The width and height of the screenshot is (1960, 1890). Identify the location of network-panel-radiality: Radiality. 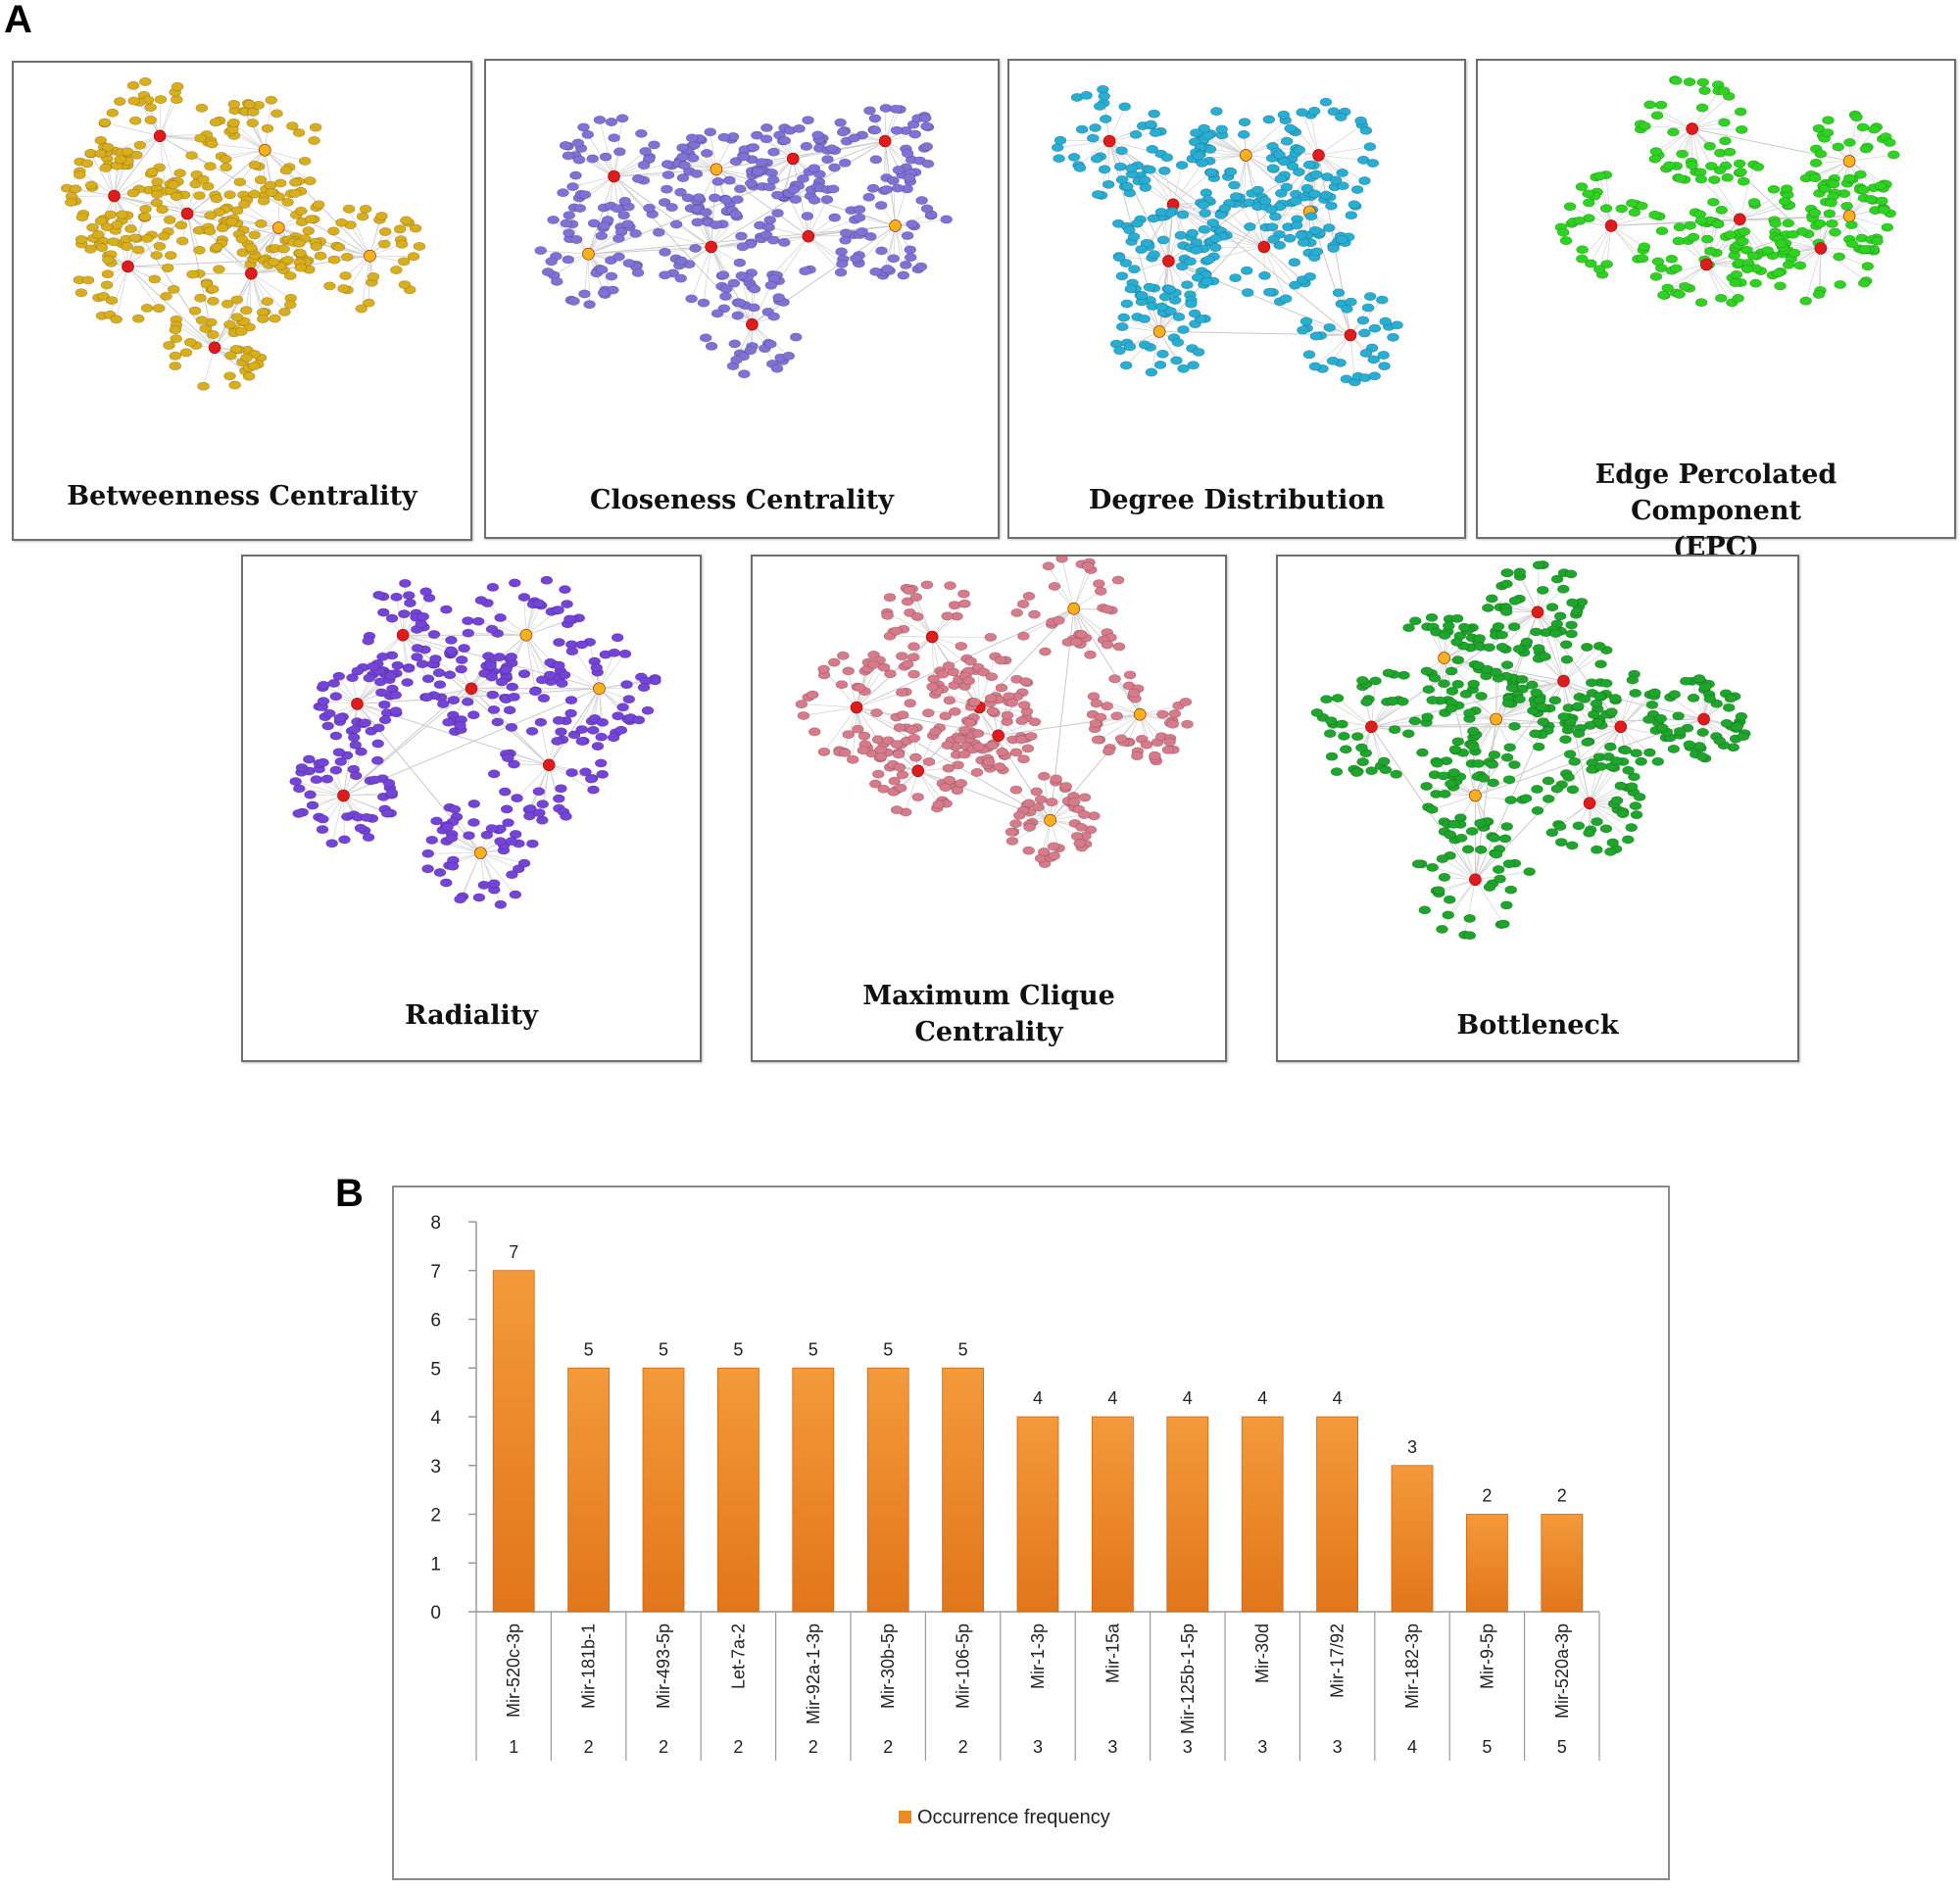
(471, 808).